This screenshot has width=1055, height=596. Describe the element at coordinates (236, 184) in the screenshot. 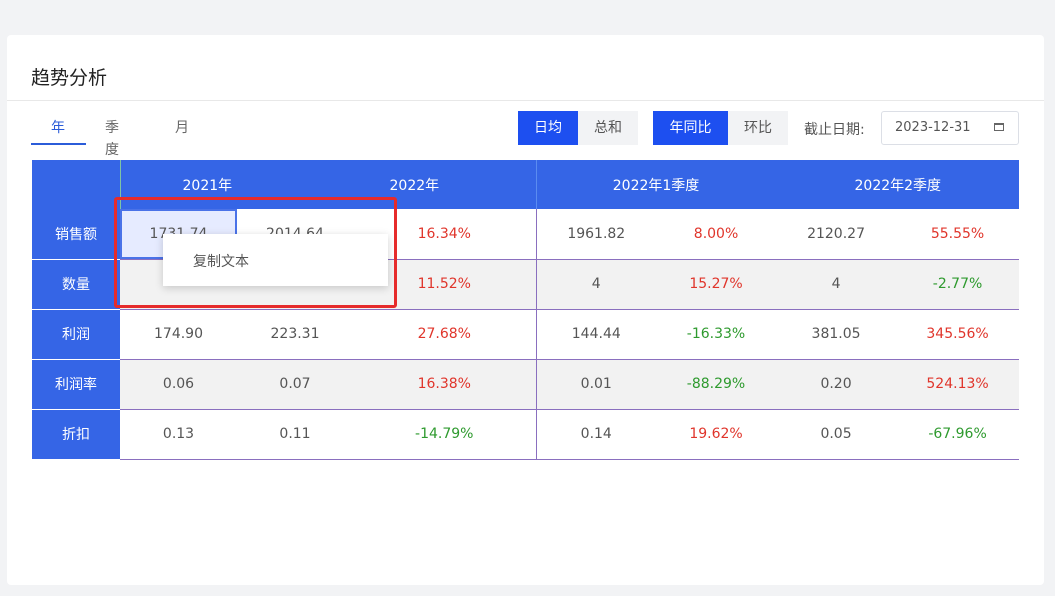

I see `header-2021: 2021年` at that location.